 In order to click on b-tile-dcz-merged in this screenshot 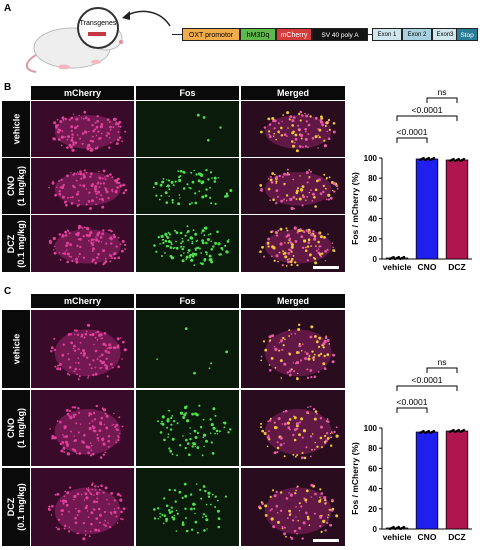, I will do `click(293, 243)`.